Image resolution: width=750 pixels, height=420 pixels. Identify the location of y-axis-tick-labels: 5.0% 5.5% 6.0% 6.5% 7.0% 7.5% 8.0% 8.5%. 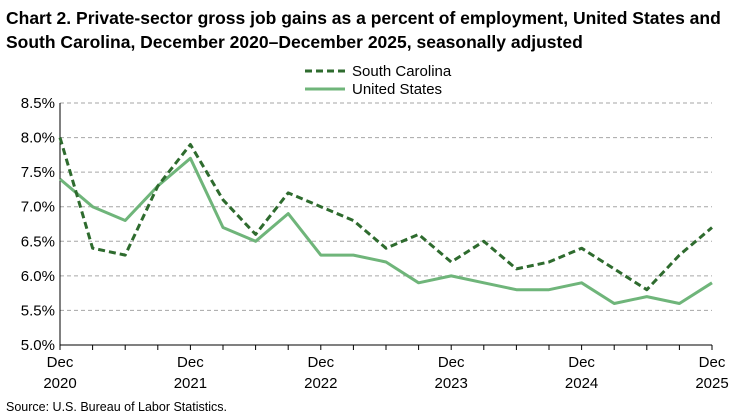
(38, 224).